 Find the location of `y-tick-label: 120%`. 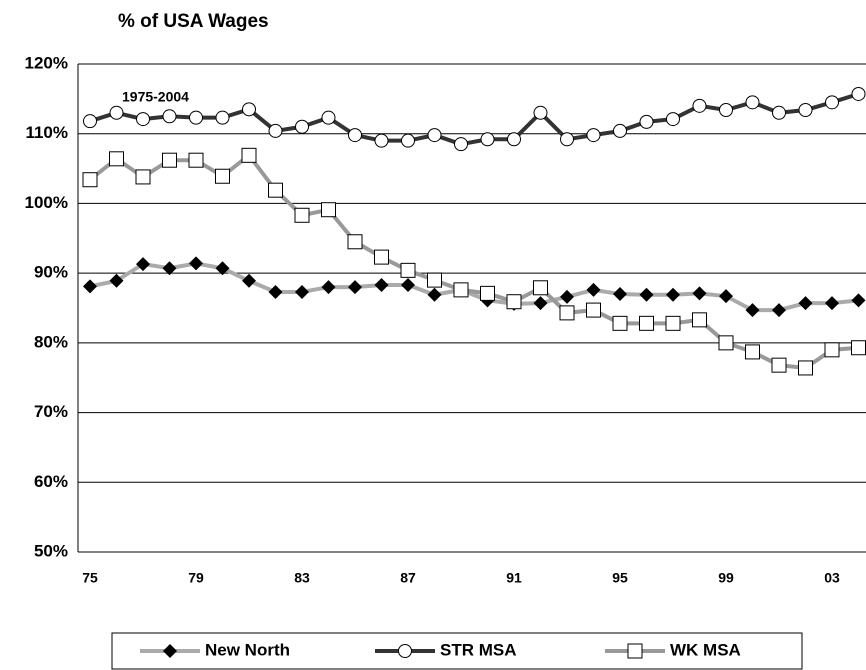

y-tick-label: 120% is located at coordinates (46, 62).